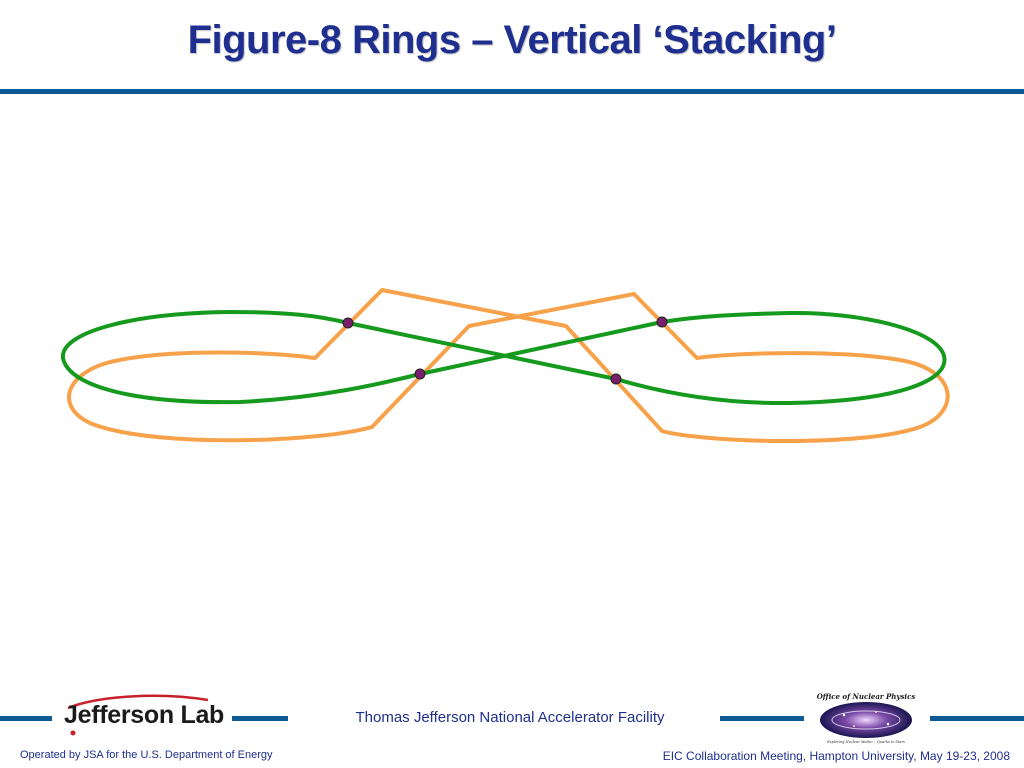 The image size is (1024, 768). I want to click on jefferson-lab-logo, so click(138, 715).